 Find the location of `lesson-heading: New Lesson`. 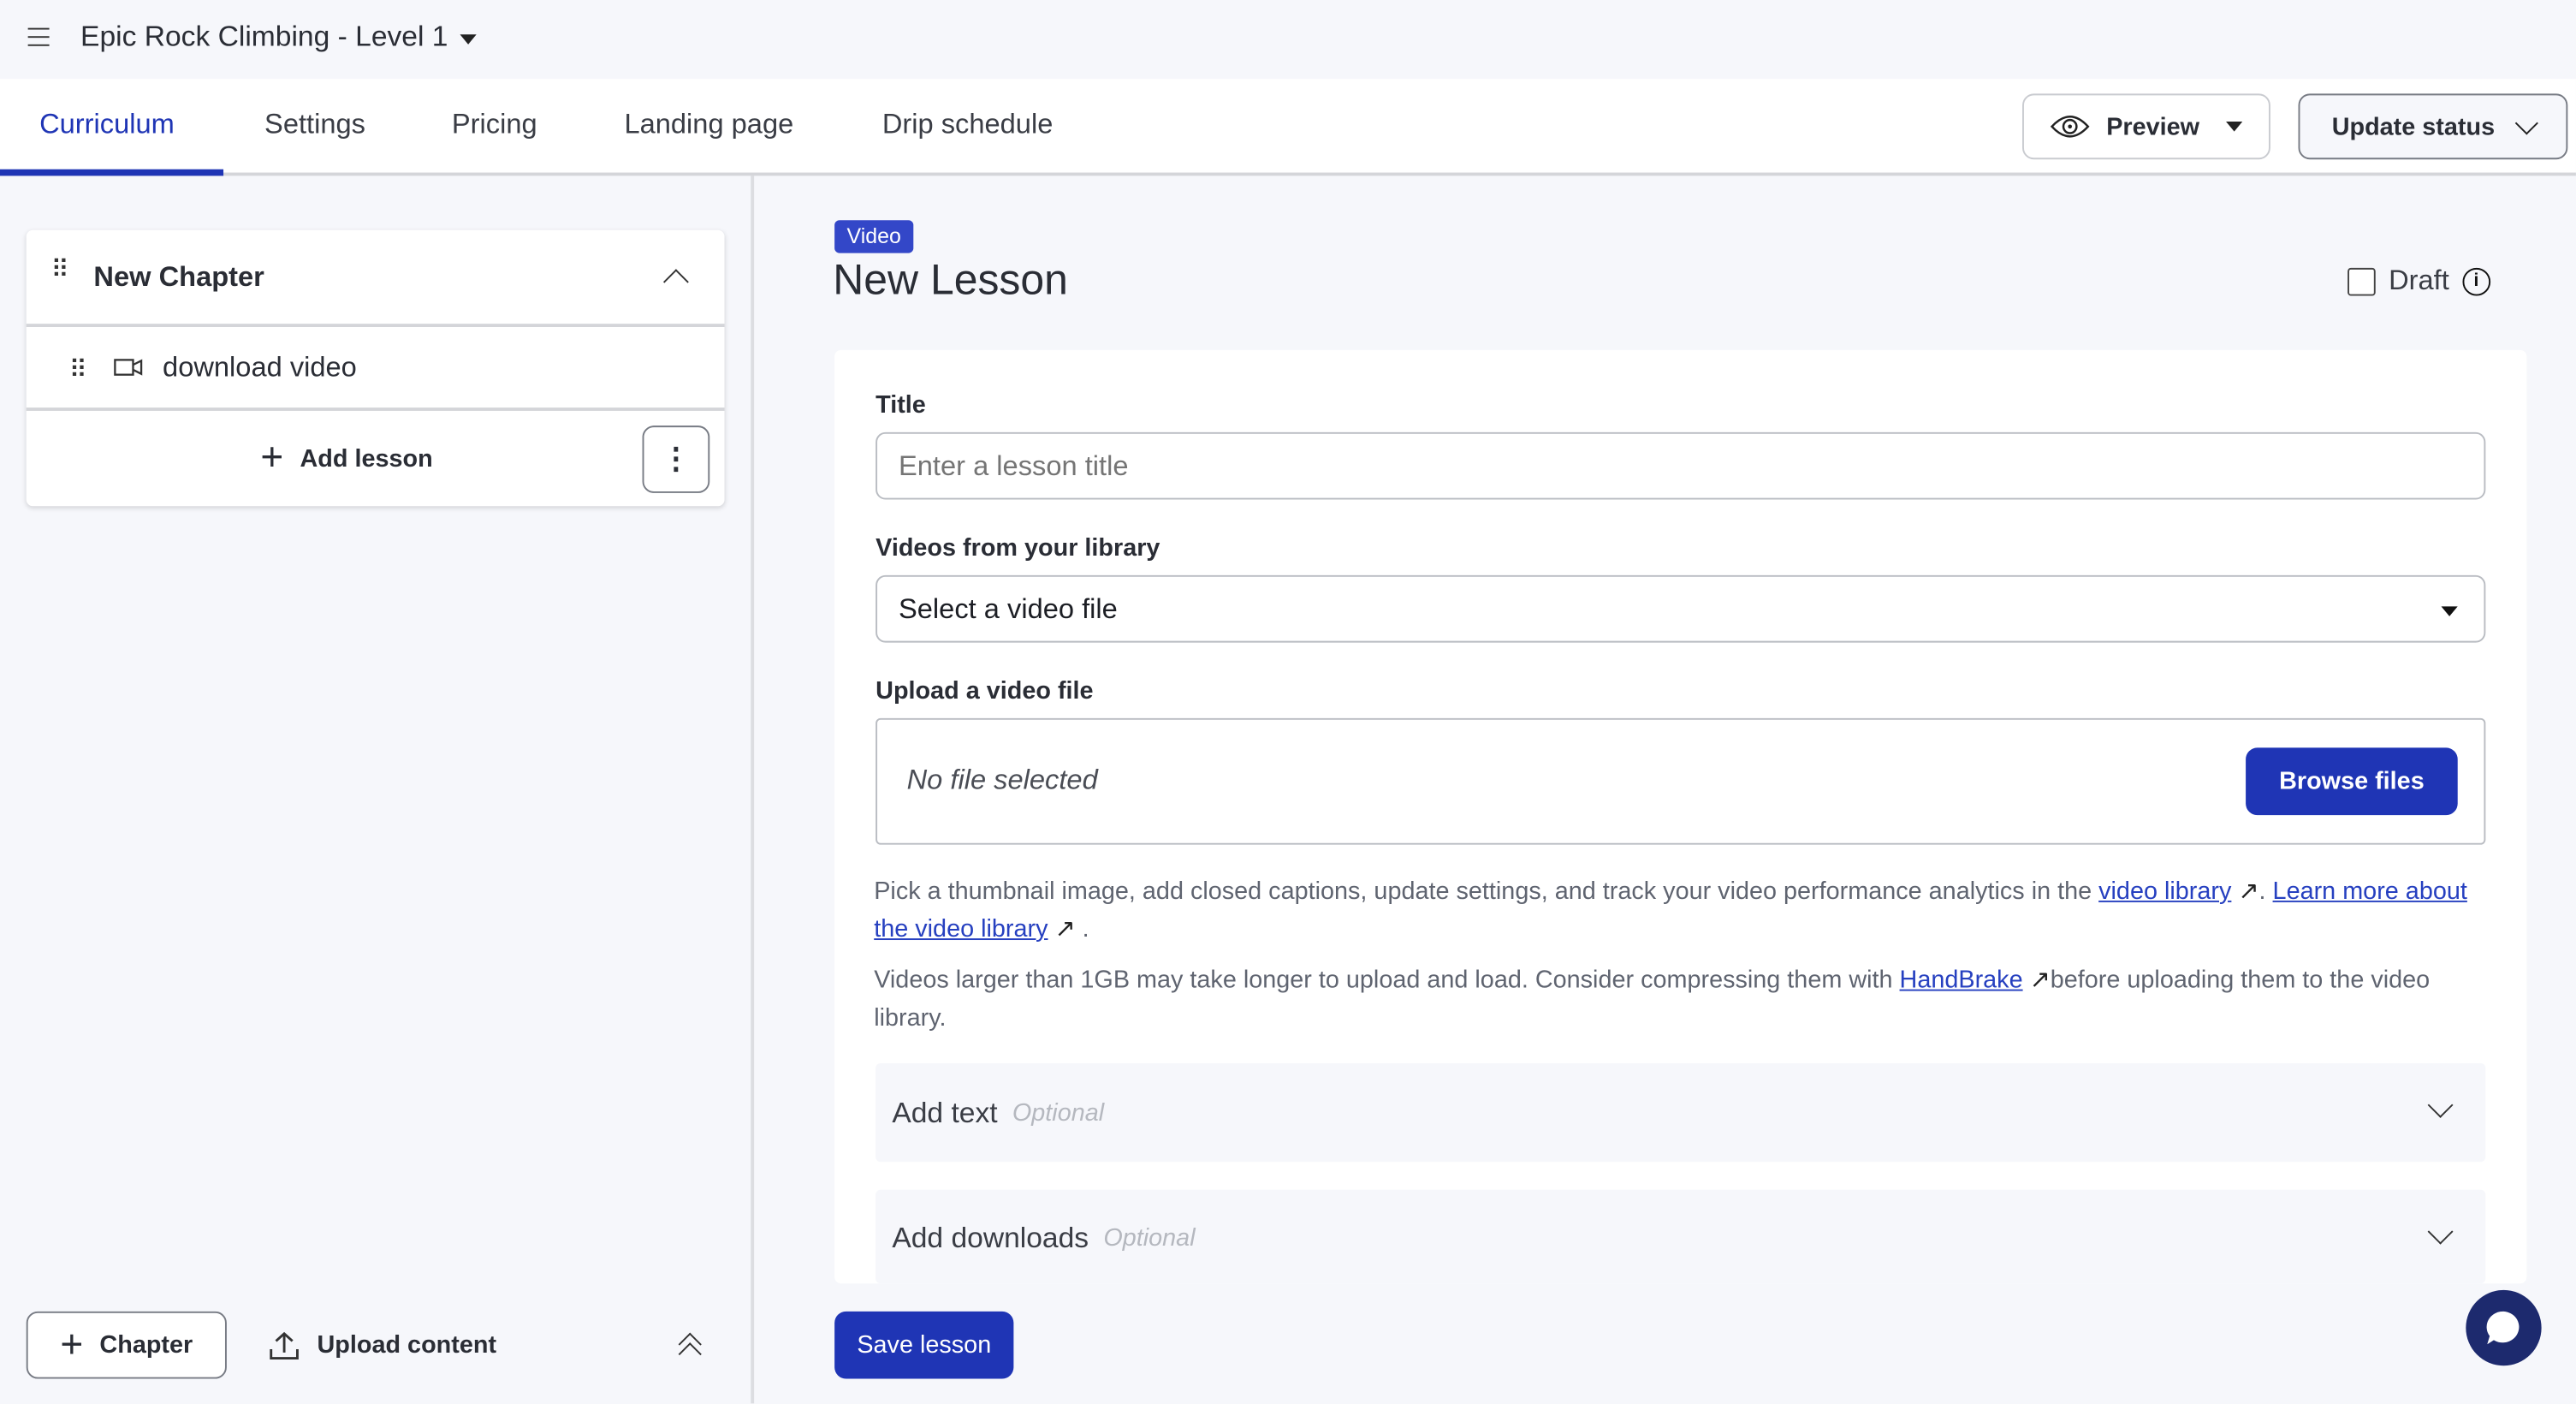

lesson-heading: New Lesson is located at coordinates (950, 279).